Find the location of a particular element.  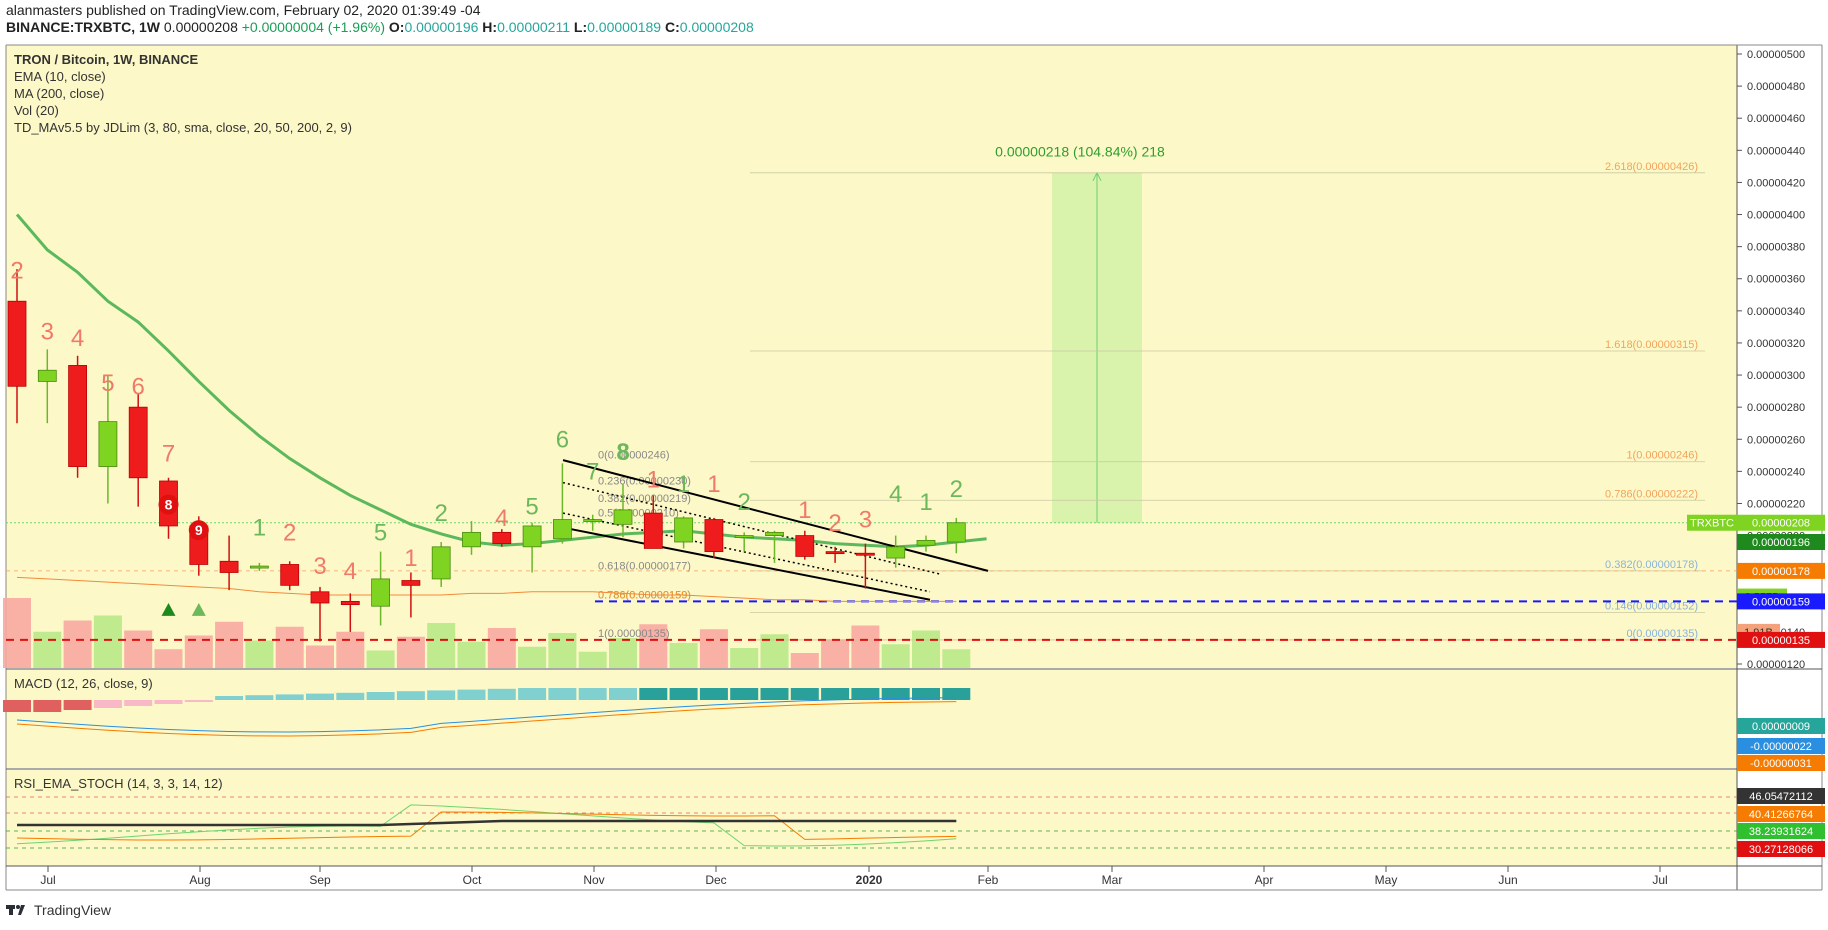

tradingview-icon is located at coordinates (17, 910).